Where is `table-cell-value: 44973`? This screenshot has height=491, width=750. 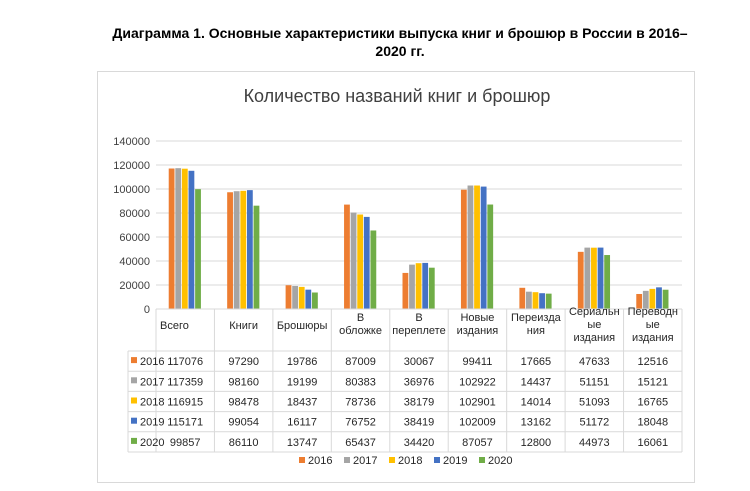 table-cell-value: 44973 is located at coordinates (594, 443).